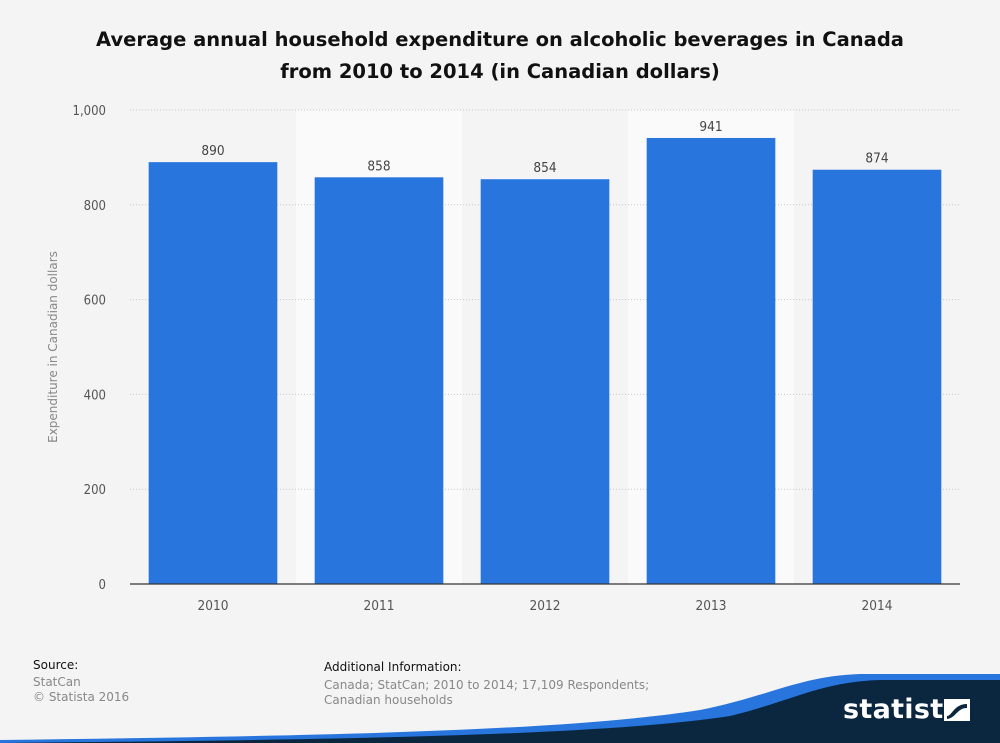 This screenshot has width=1000, height=743. I want to click on y-axis-label: Expenditure in Canadian dollars, so click(53, 347).